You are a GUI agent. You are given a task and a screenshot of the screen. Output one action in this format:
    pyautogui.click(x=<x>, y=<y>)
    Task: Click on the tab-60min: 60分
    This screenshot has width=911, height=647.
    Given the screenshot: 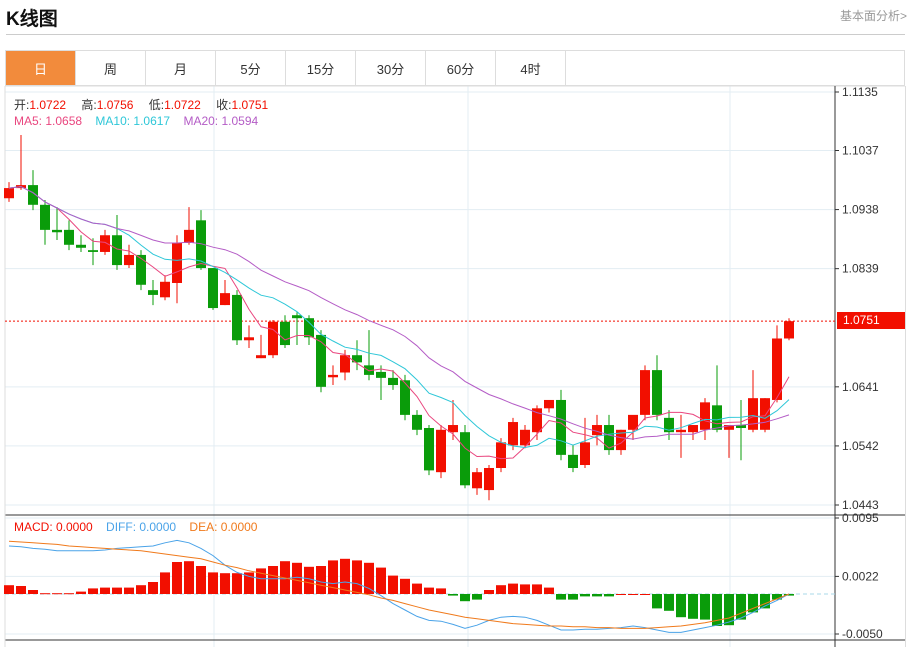 What is the action you would take?
    pyautogui.click(x=461, y=68)
    